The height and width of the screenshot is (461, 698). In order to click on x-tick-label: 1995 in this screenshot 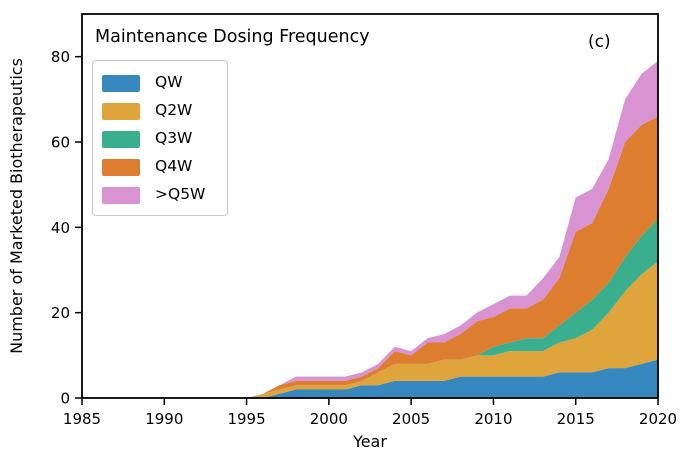, I will do `click(246, 419)`.